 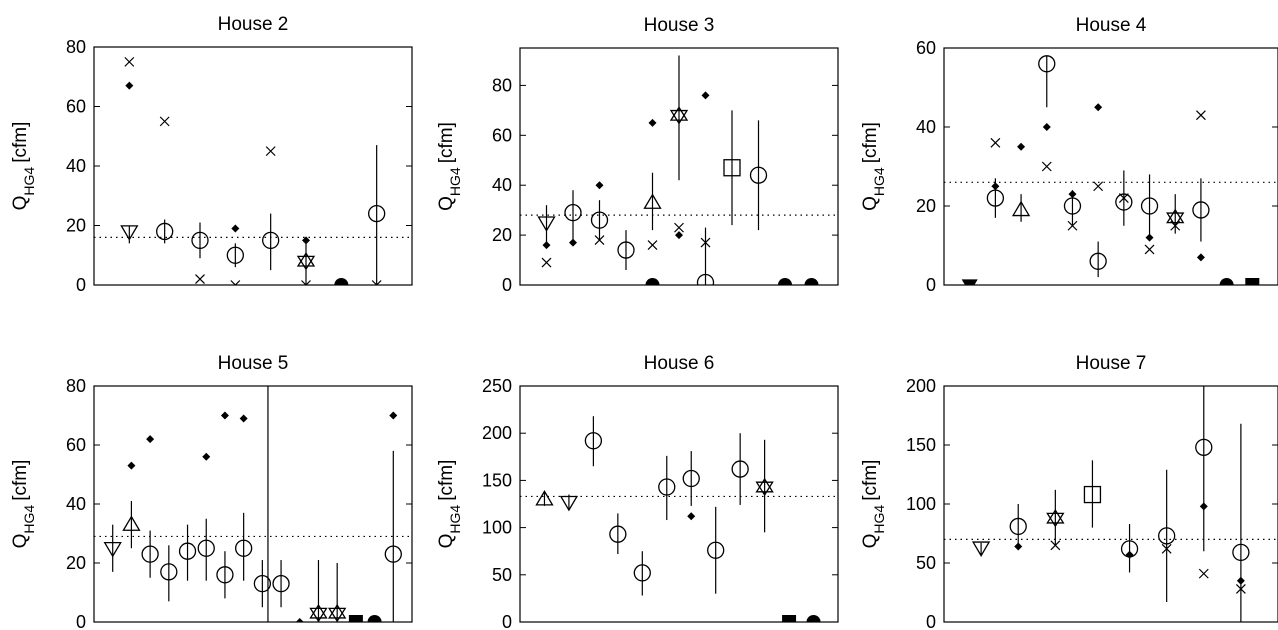 I want to click on y-tick-label: 80, so click(x=76, y=47).